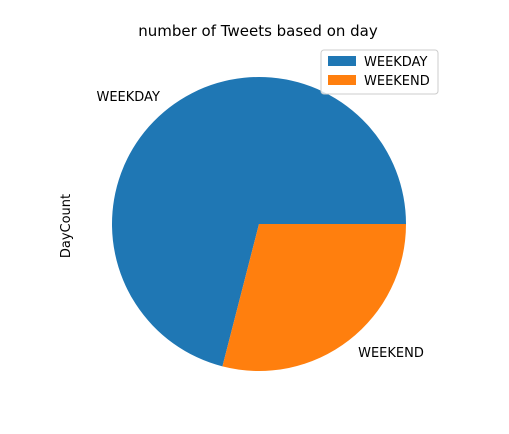 This screenshot has width=509, height=434. Describe the element at coordinates (342, 80) in the screenshot. I see `legend-swatch-weekend` at that location.